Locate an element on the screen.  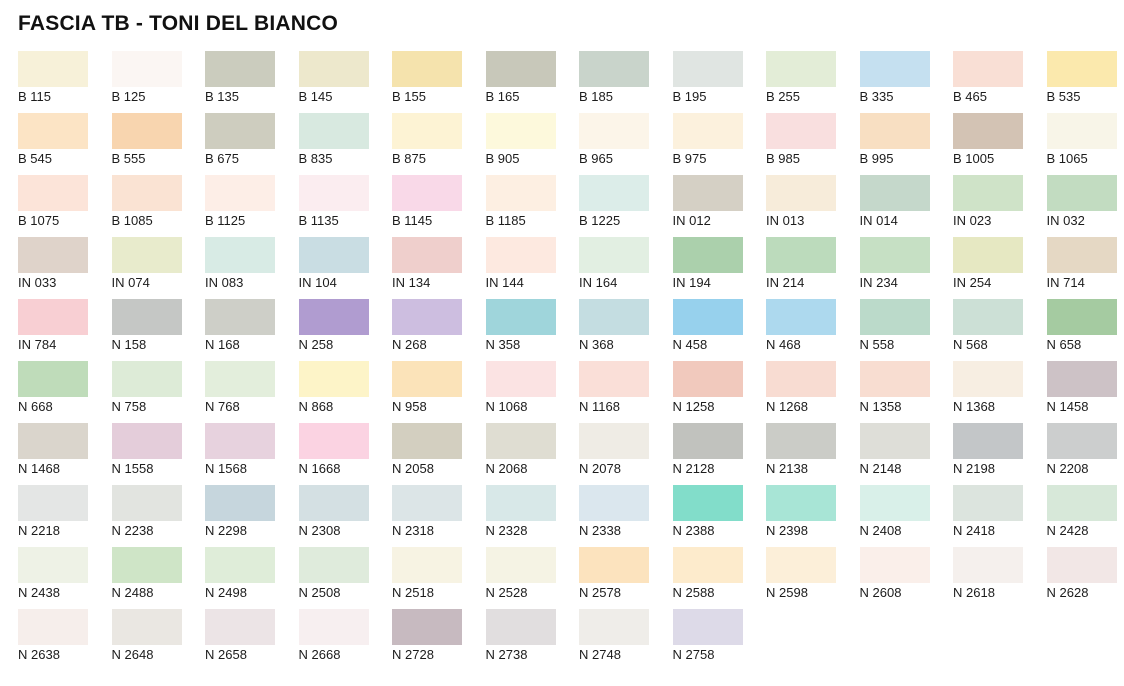
swatch-code-label: N 568 is located at coordinates (970, 344).